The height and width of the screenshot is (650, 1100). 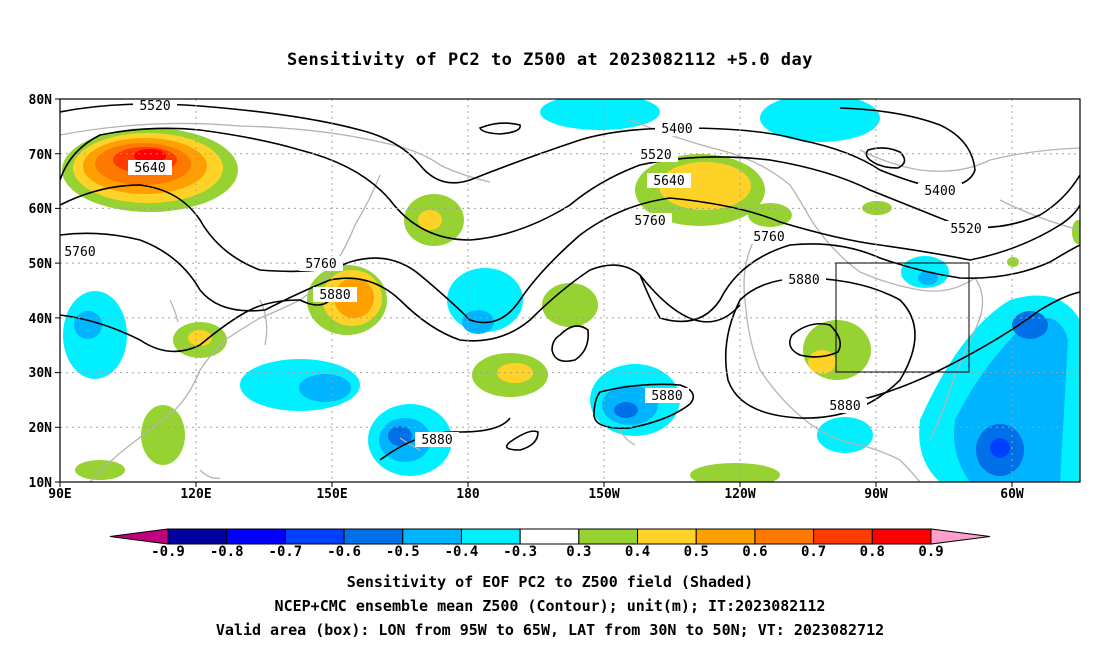 What do you see at coordinates (41, 264) in the screenshot?
I see `lat-label: 50N` at bounding box center [41, 264].